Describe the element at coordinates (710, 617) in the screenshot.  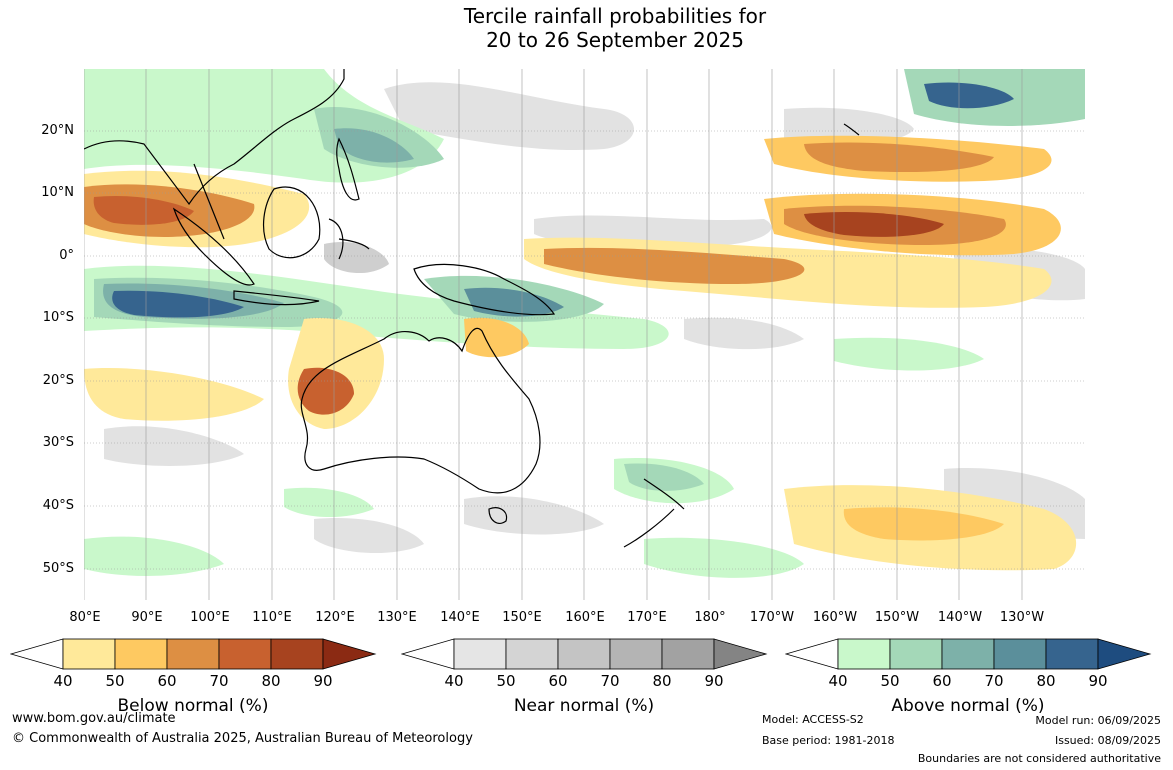
I see `lon-label: 180°` at that location.